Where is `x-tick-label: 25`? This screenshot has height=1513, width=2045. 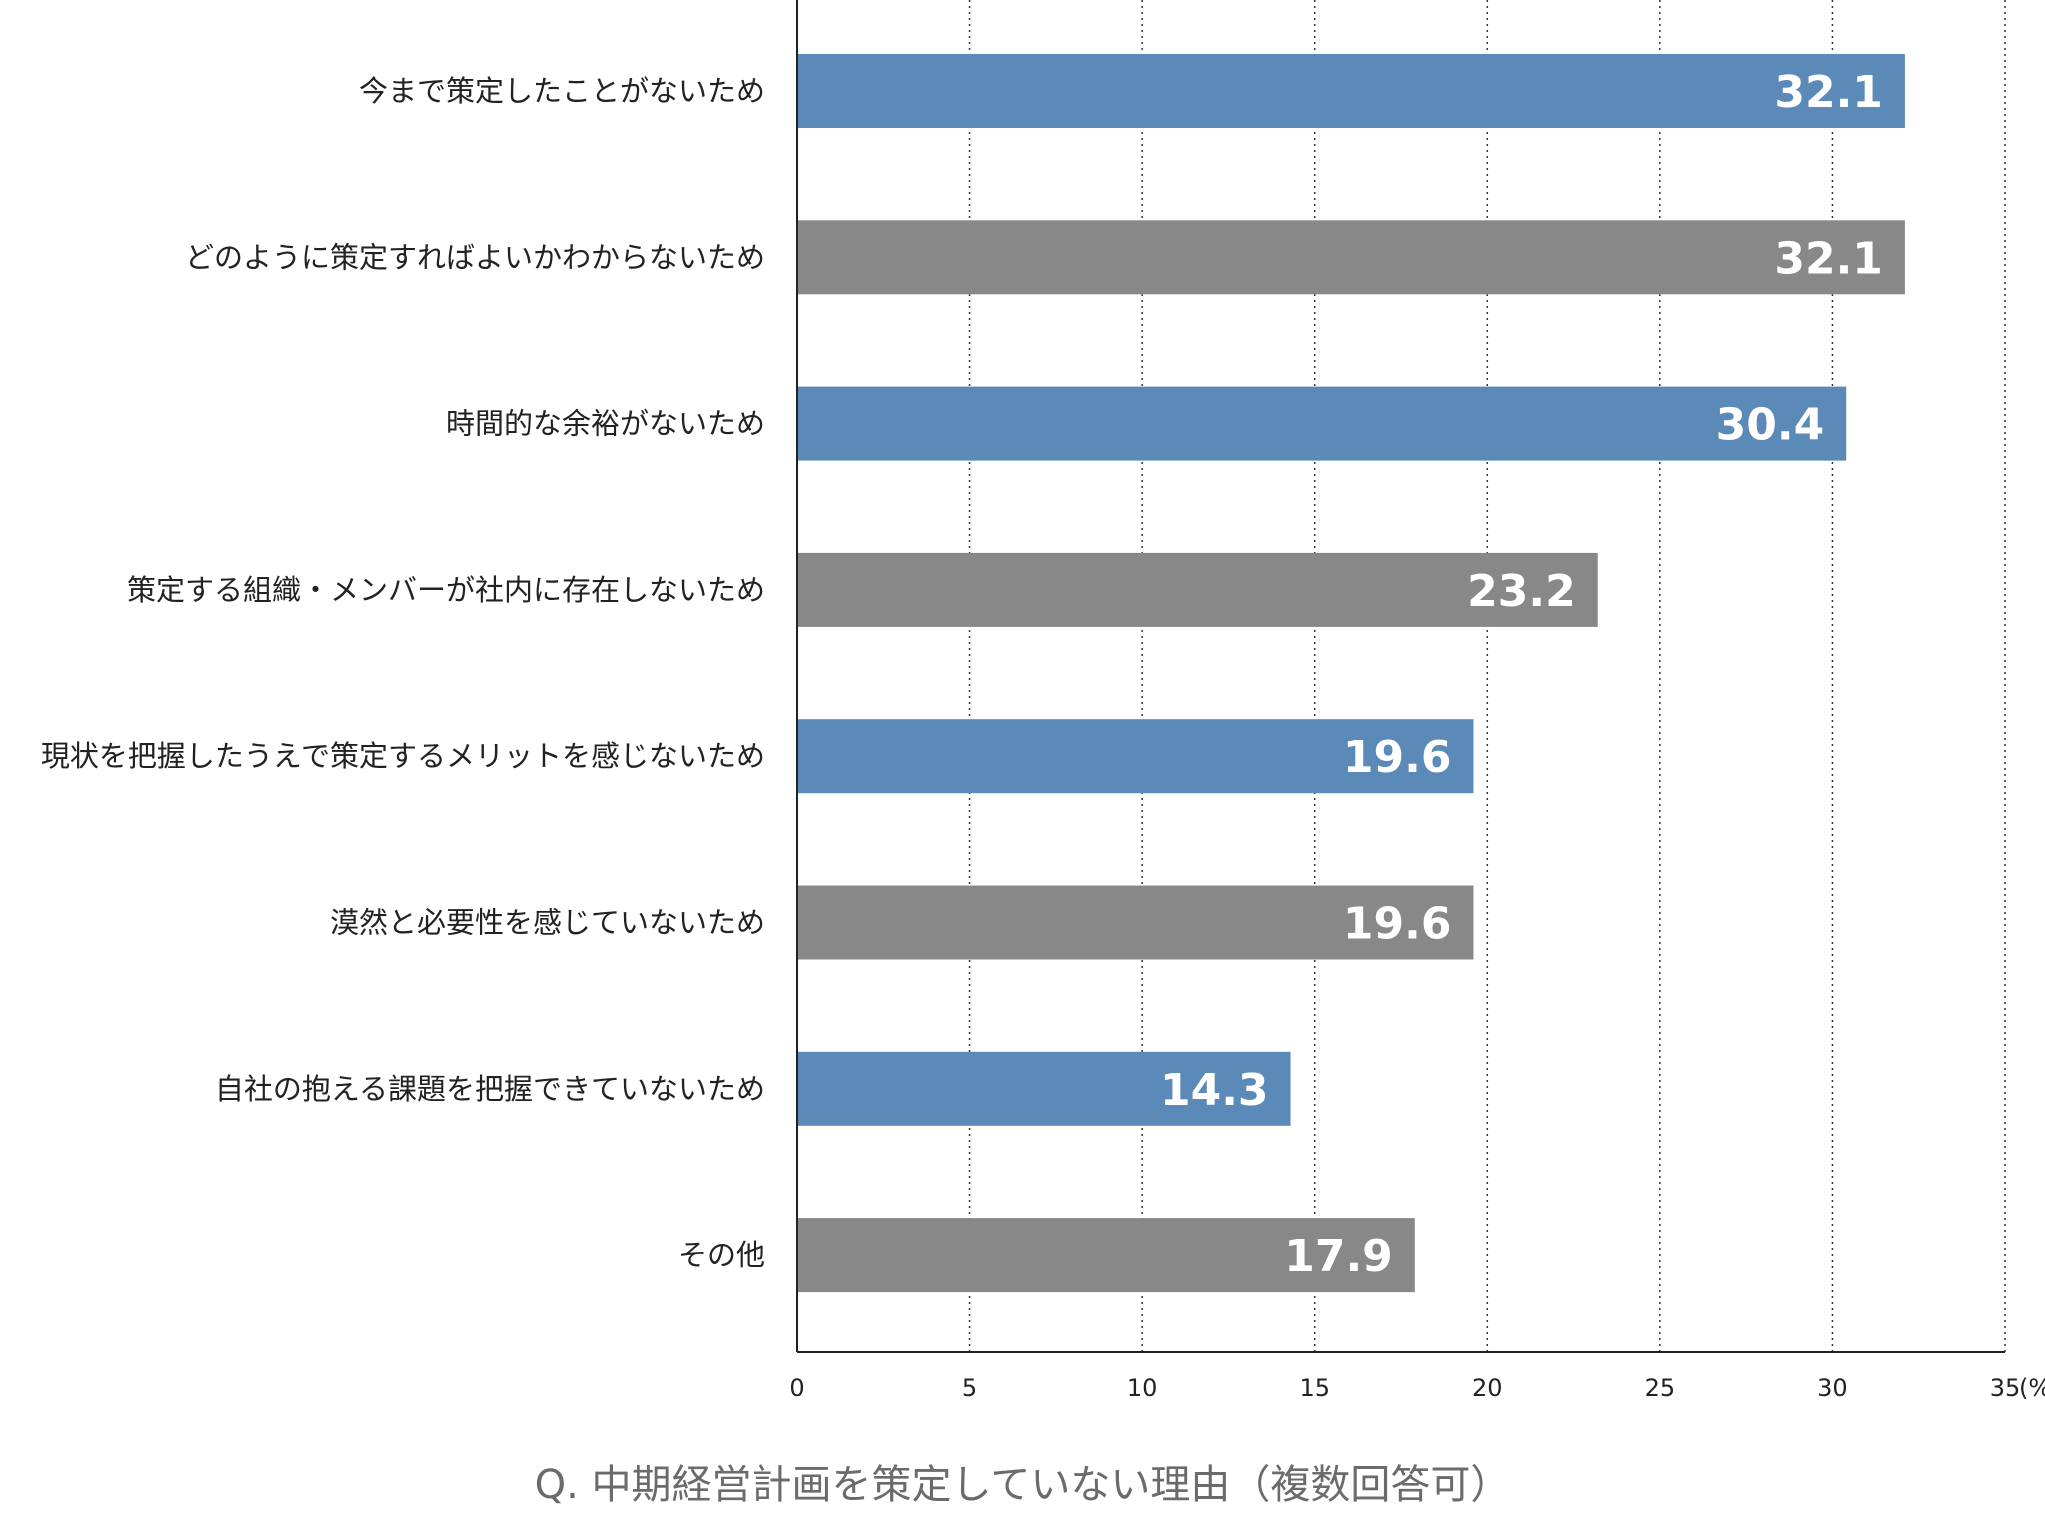
x-tick-label: 25 is located at coordinates (1660, 1388).